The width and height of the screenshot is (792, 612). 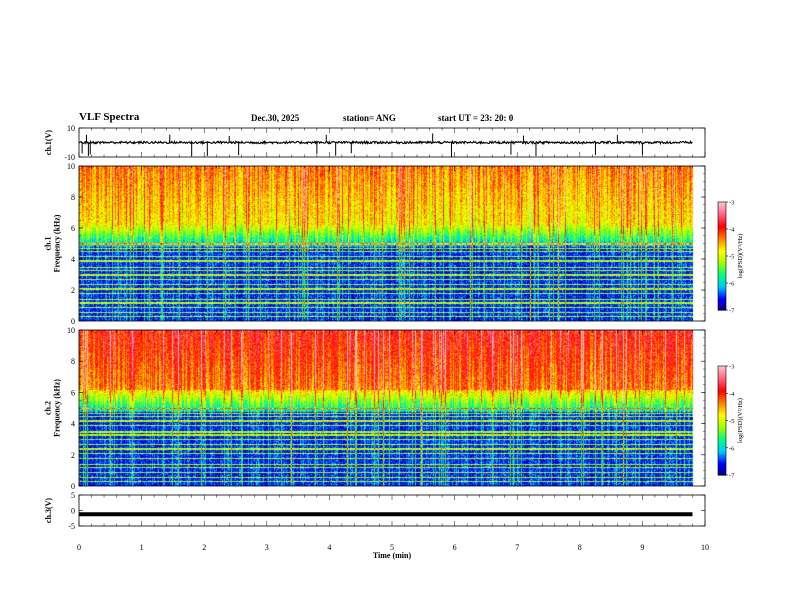 What do you see at coordinates (385, 142) in the screenshot?
I see `ch1-signal-trace` at bounding box center [385, 142].